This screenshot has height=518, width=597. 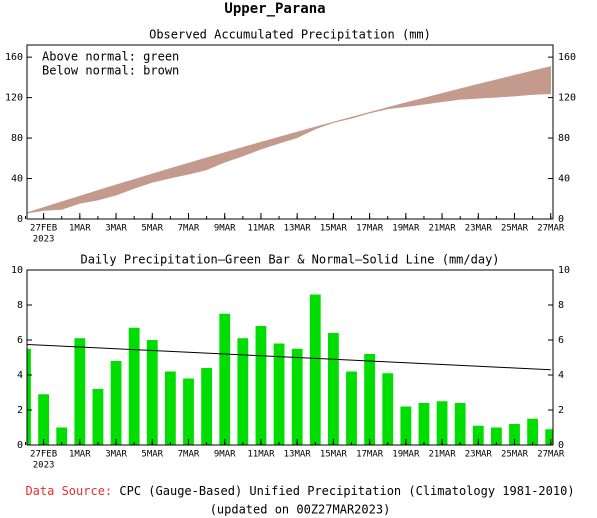 What do you see at coordinates (564, 138) in the screenshot?
I see `y2-tick-label: 80` at bounding box center [564, 138].